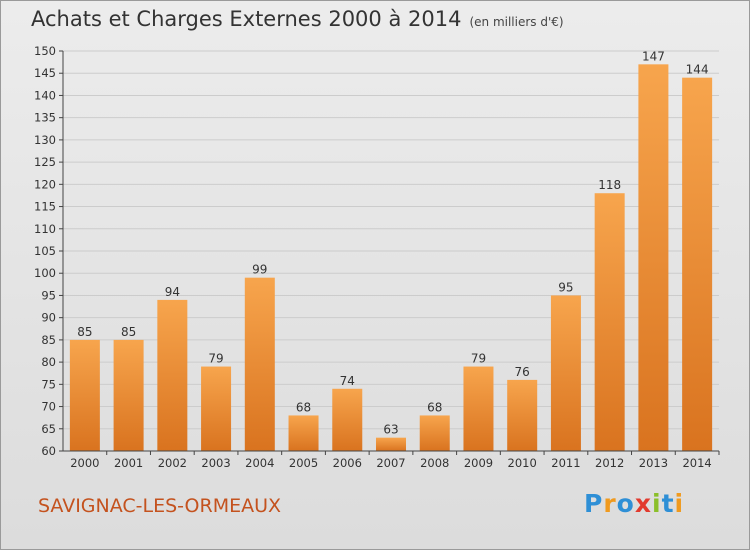 This screenshot has height=550, width=750. Describe the element at coordinates (48, 407) in the screenshot. I see `y-tick-label: 70` at that location.